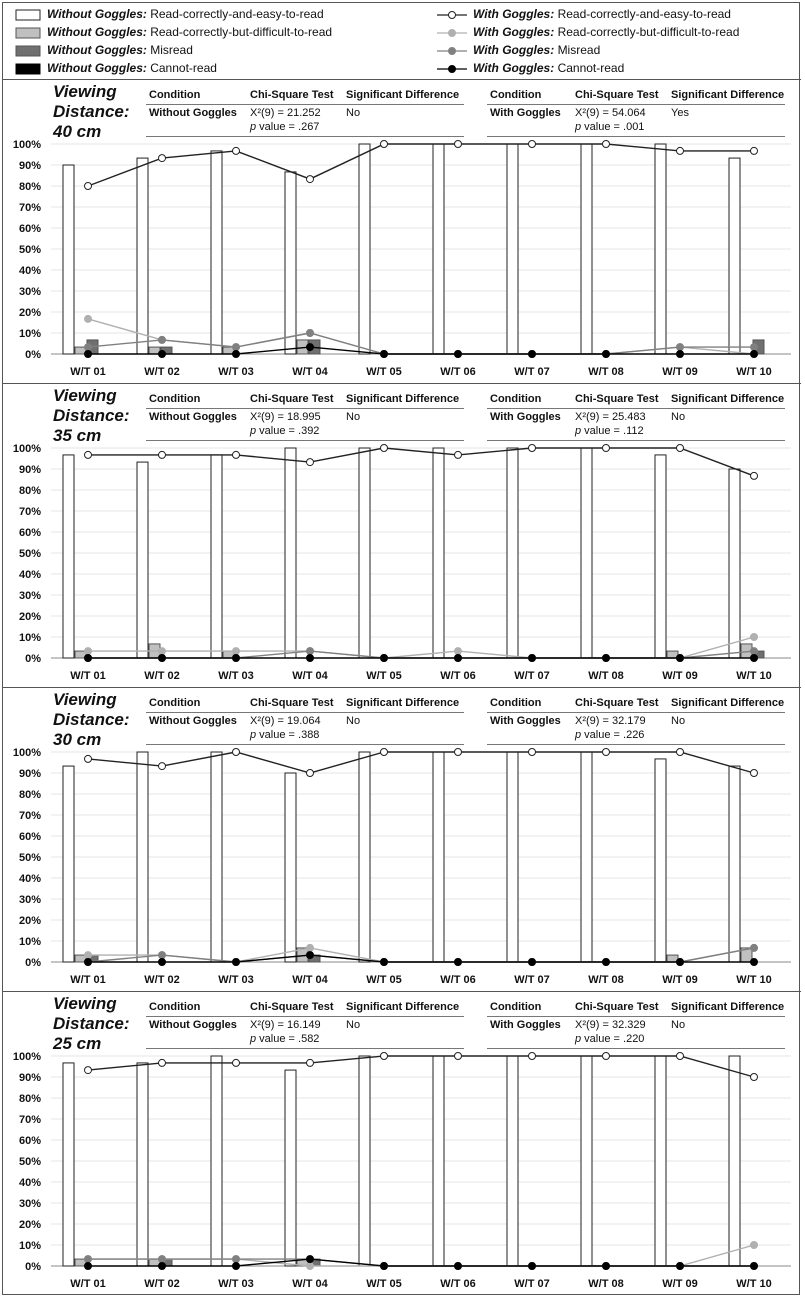 The width and height of the screenshot is (805, 1299). I want to click on stats-p: p value = .226, so click(609, 735).